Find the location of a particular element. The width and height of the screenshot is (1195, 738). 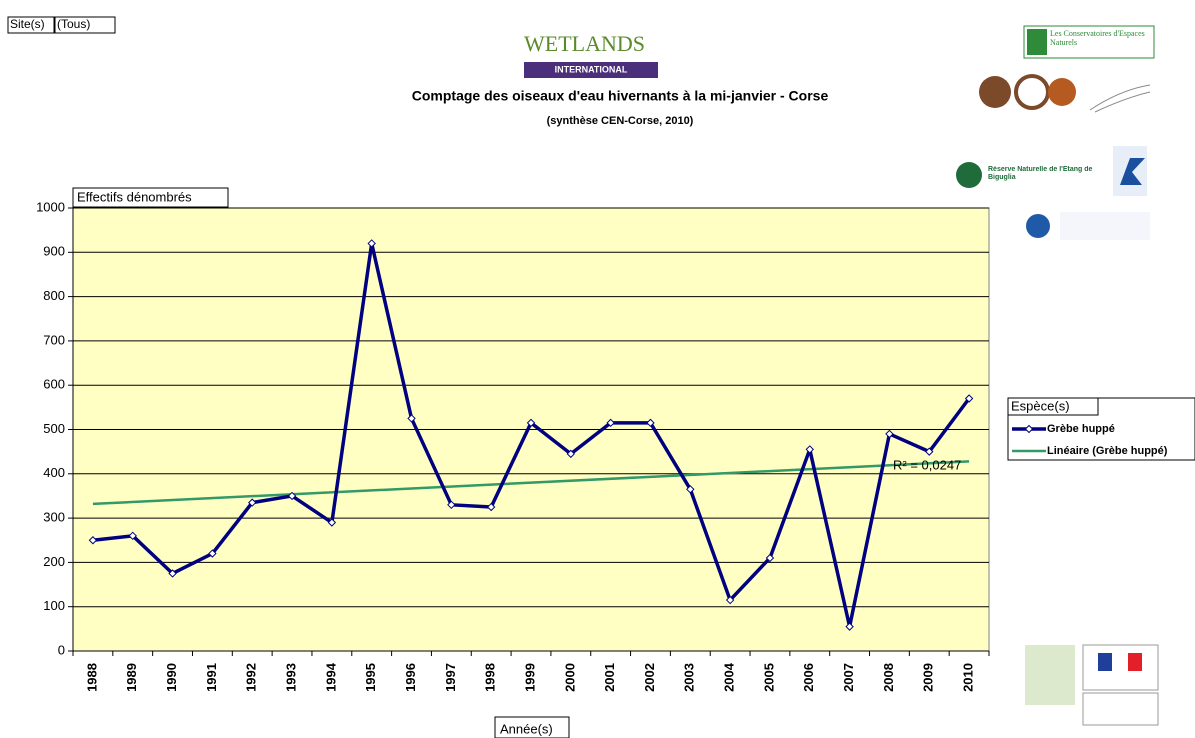

logo-reserve-text: Réserve Naturelle de l'Etang de Biguglia is located at coordinates (1040, 173).